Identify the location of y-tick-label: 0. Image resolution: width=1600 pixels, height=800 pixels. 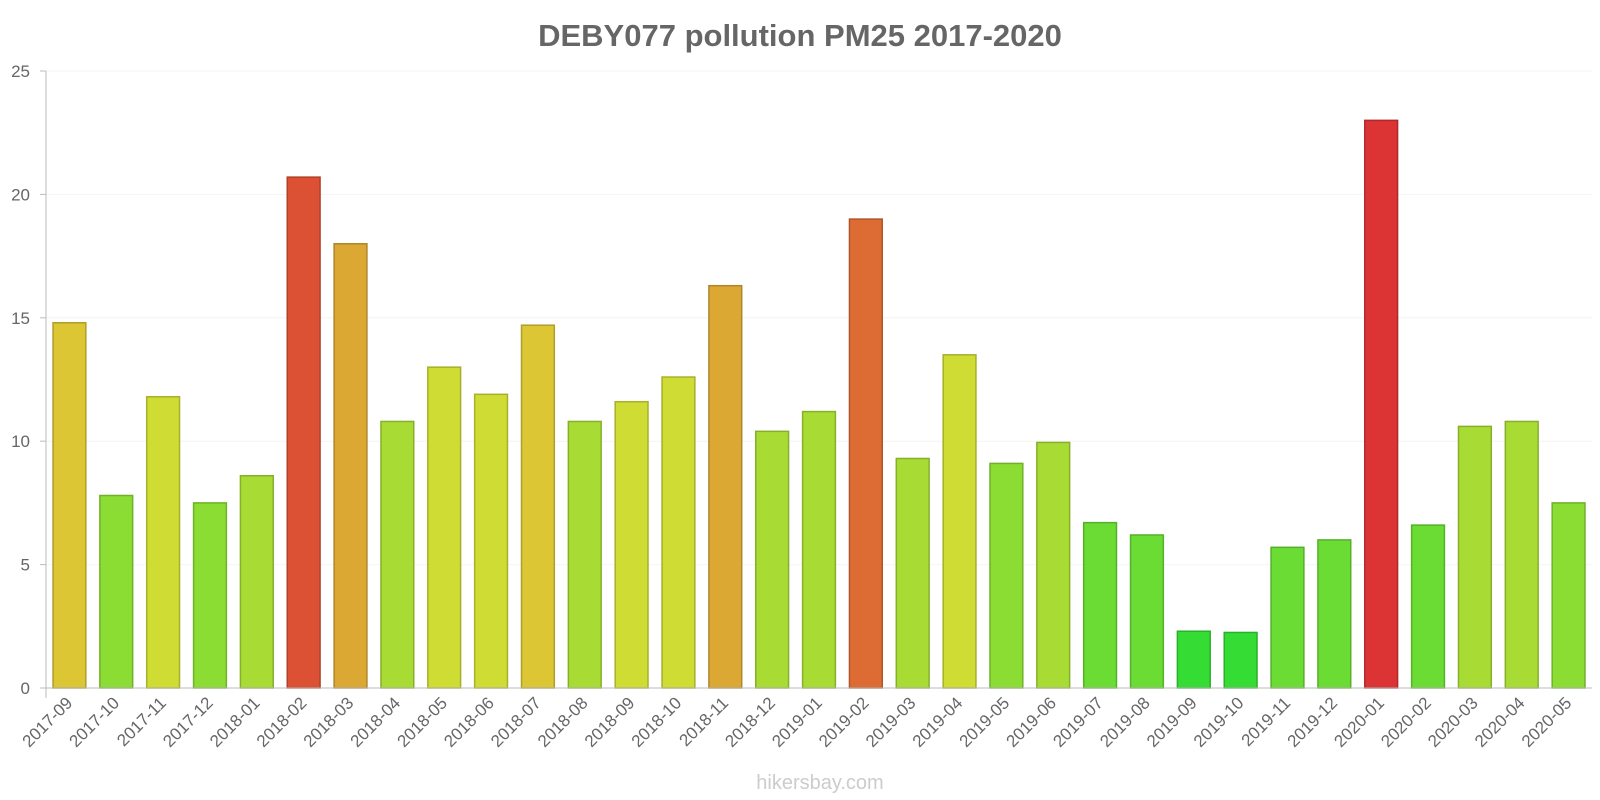
(25, 688).